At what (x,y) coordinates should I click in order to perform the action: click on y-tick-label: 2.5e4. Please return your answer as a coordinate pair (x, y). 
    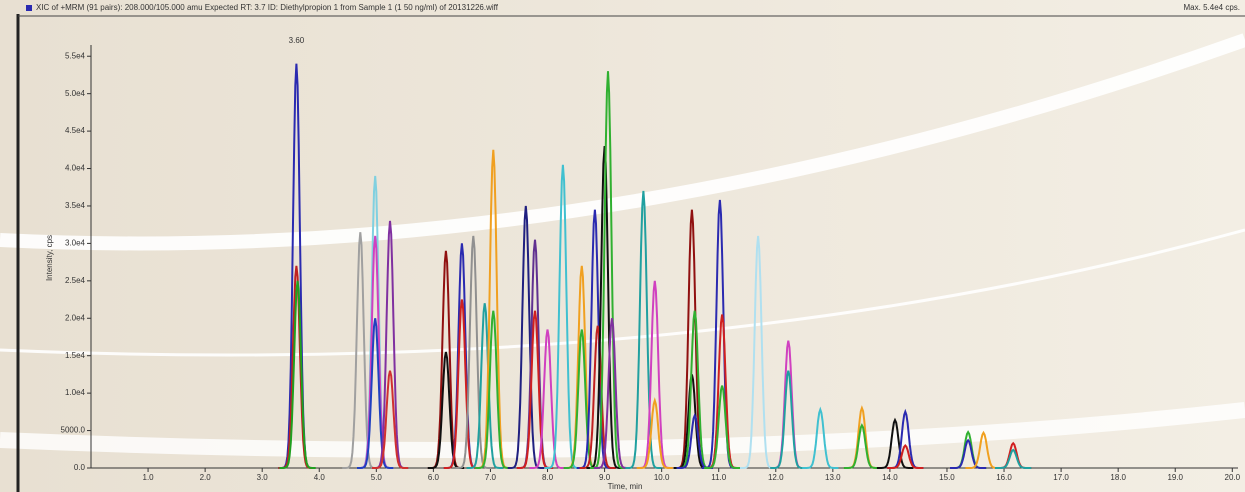
    Looking at the image, I should click on (75, 280).